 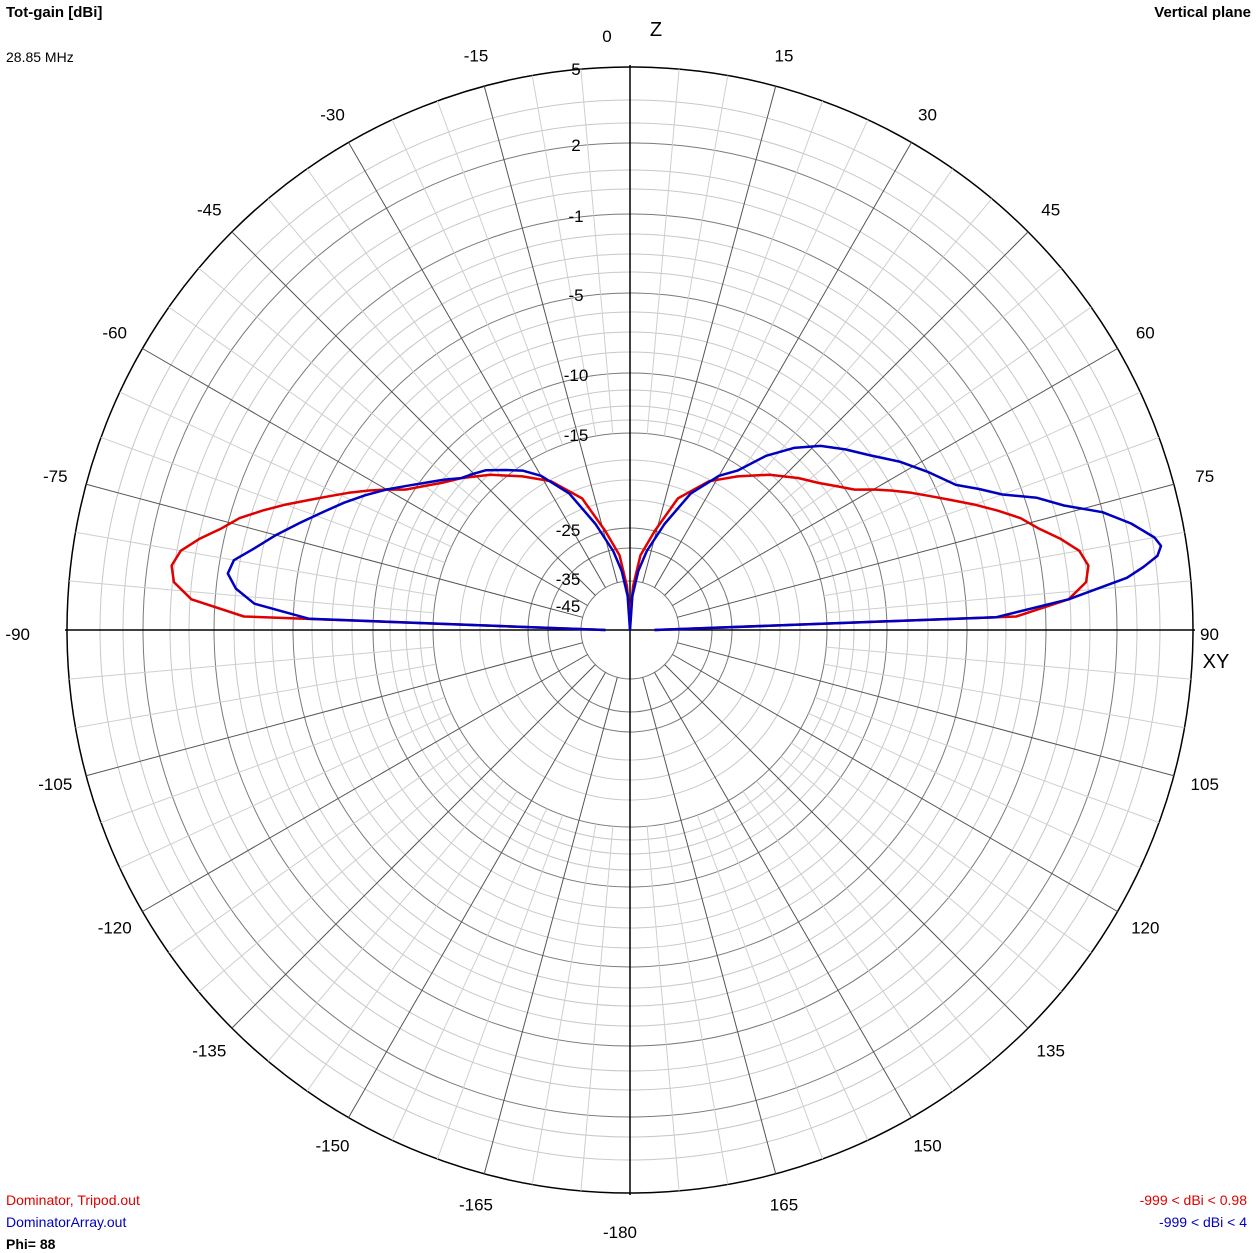 What do you see at coordinates (1051, 1051) in the screenshot?
I see `angle-tick-label: 135` at bounding box center [1051, 1051].